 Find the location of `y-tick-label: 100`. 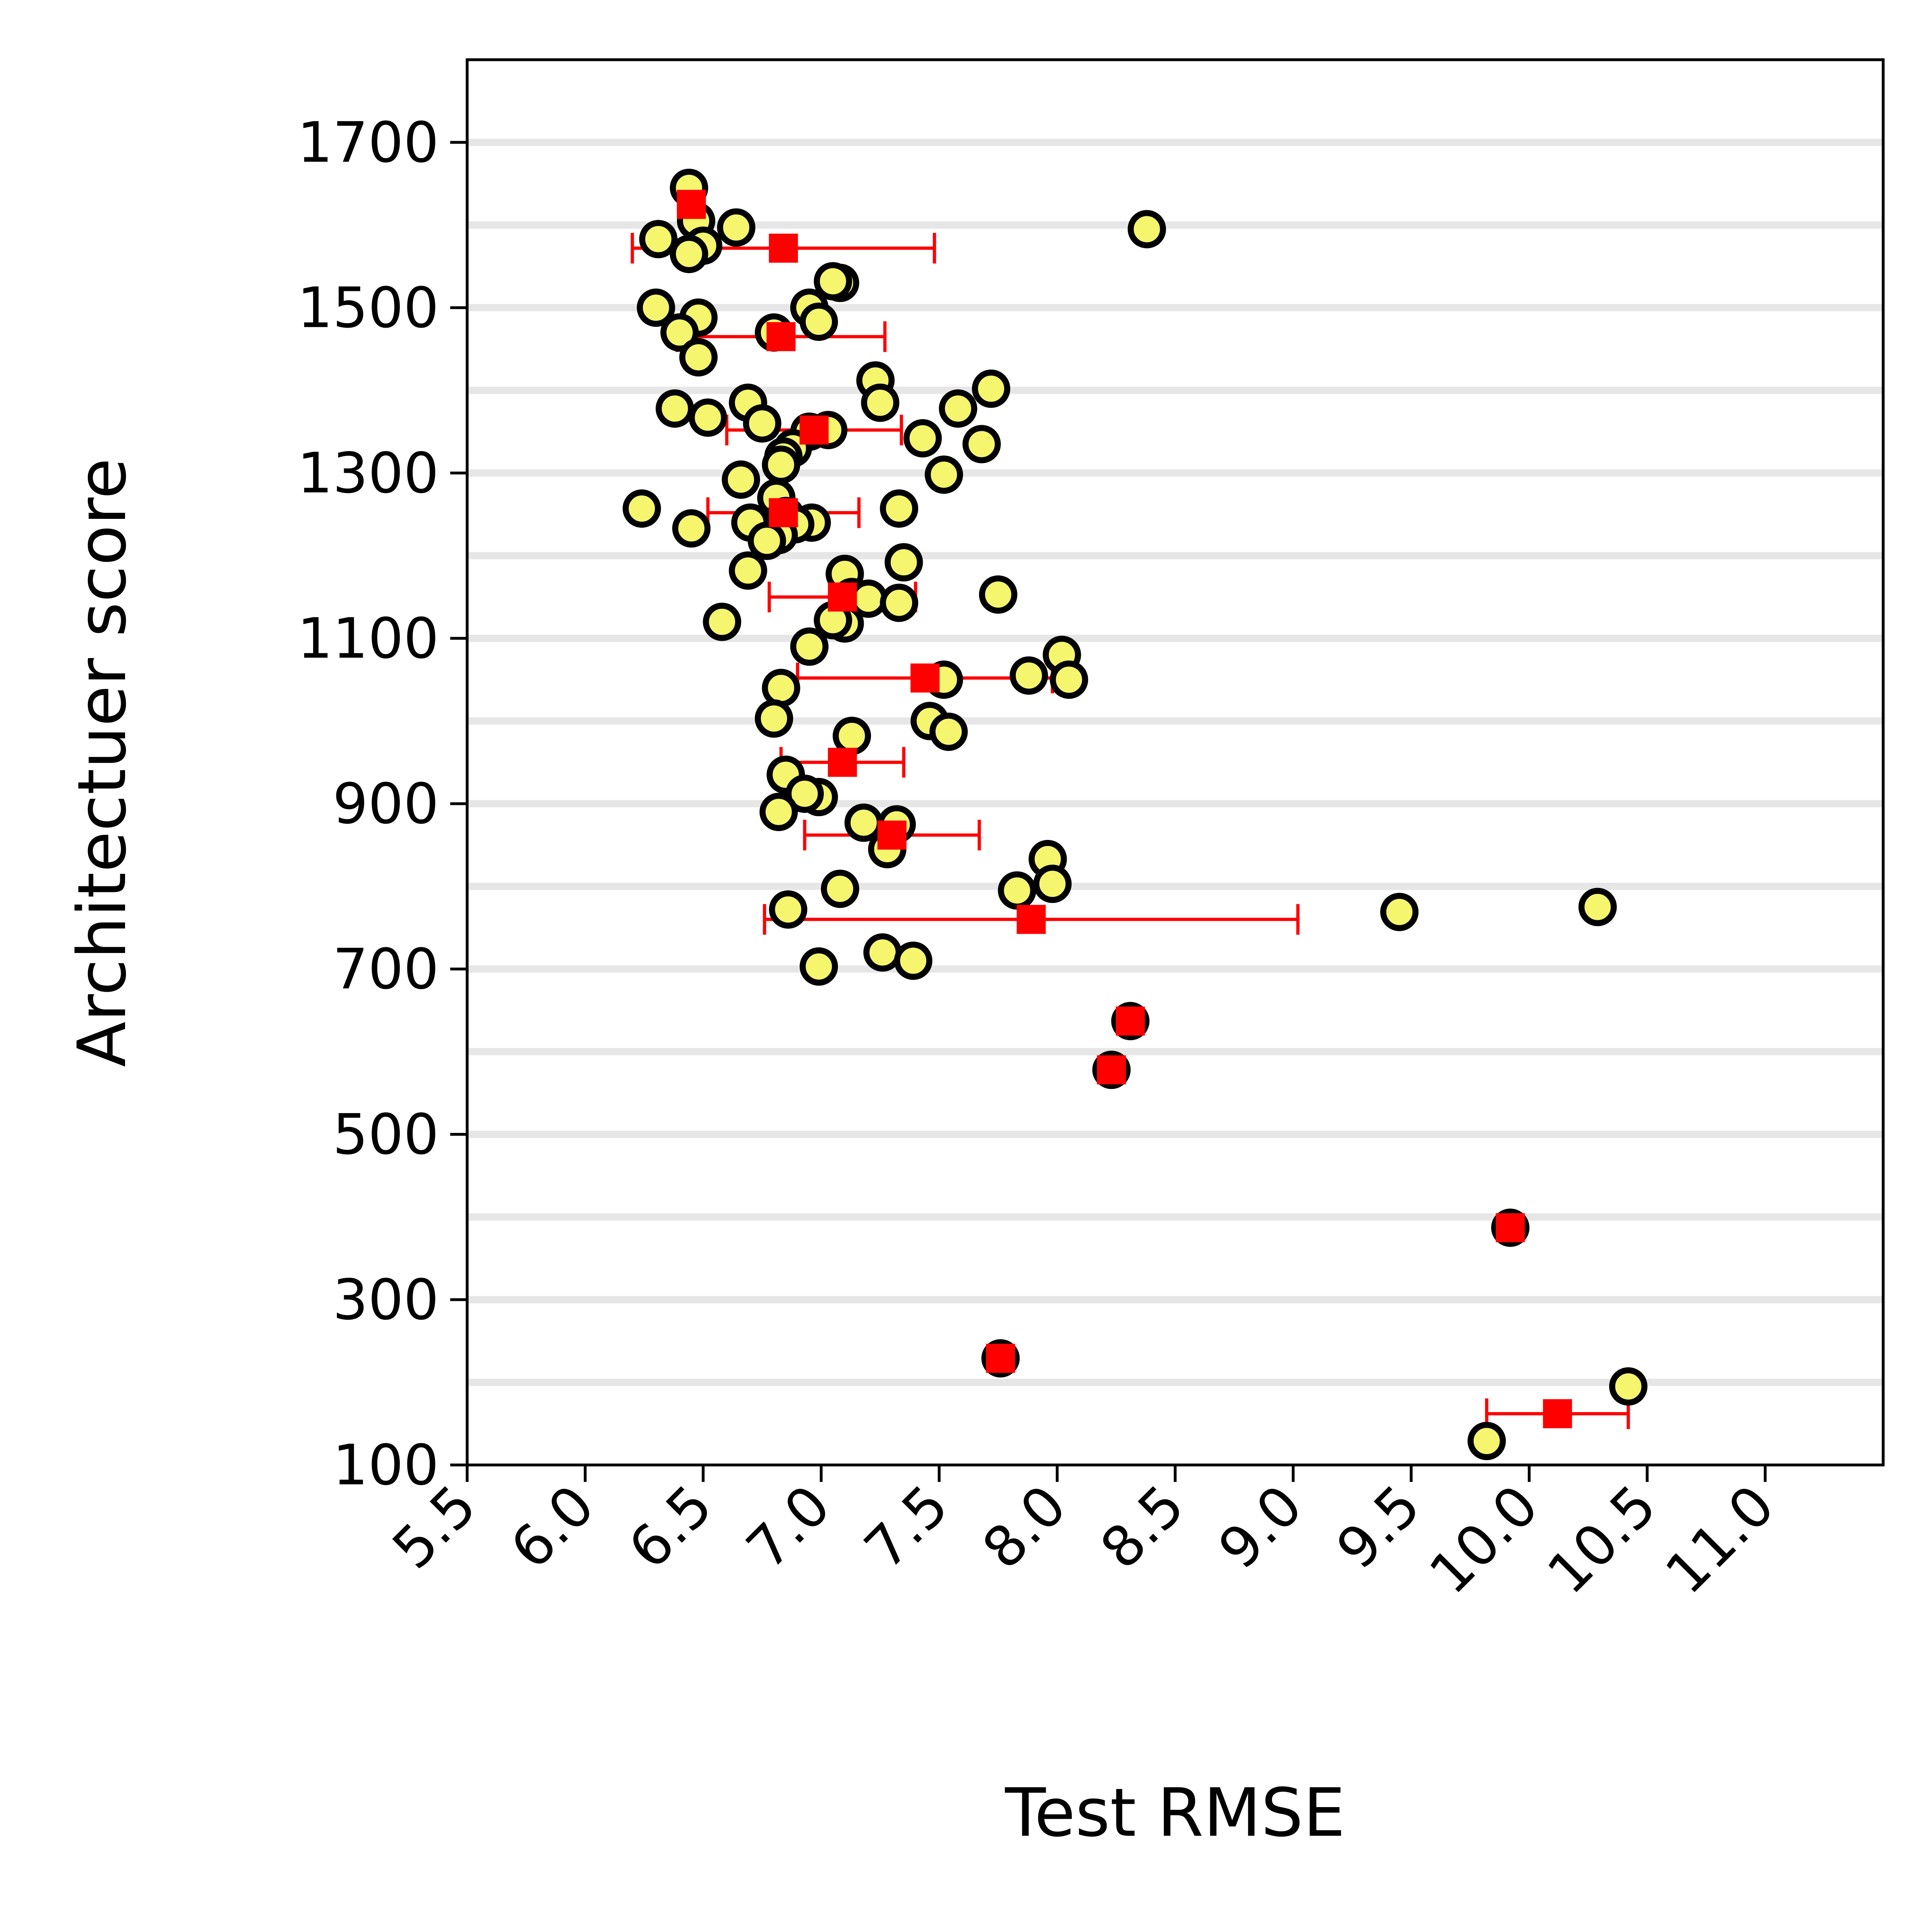

y-tick-label: 100 is located at coordinates (386, 1465).